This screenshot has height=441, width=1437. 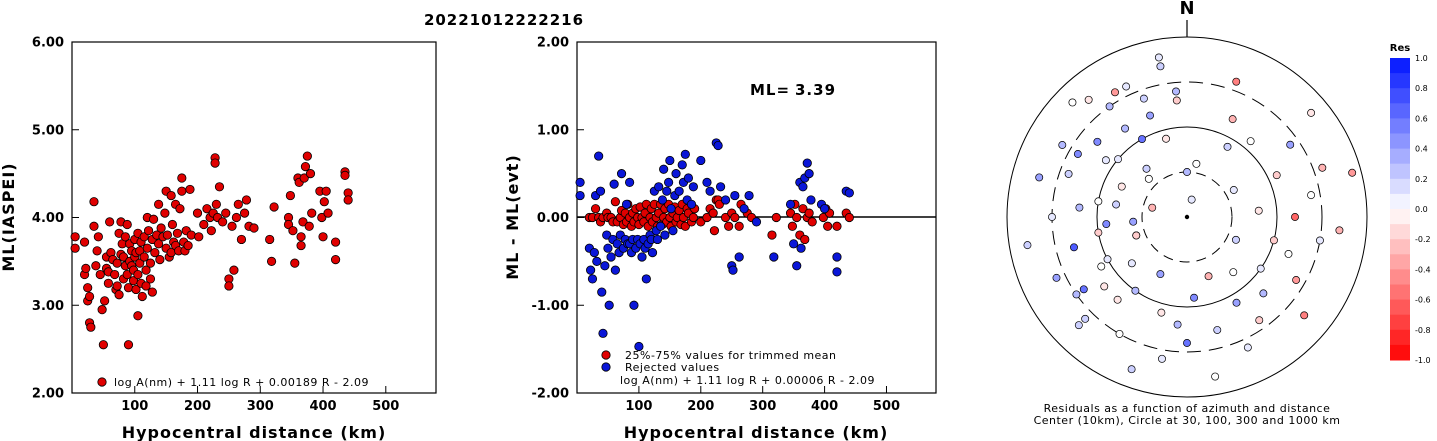 I want to click on left-y-axis-label: ML(IASPEI), so click(x=9, y=216).